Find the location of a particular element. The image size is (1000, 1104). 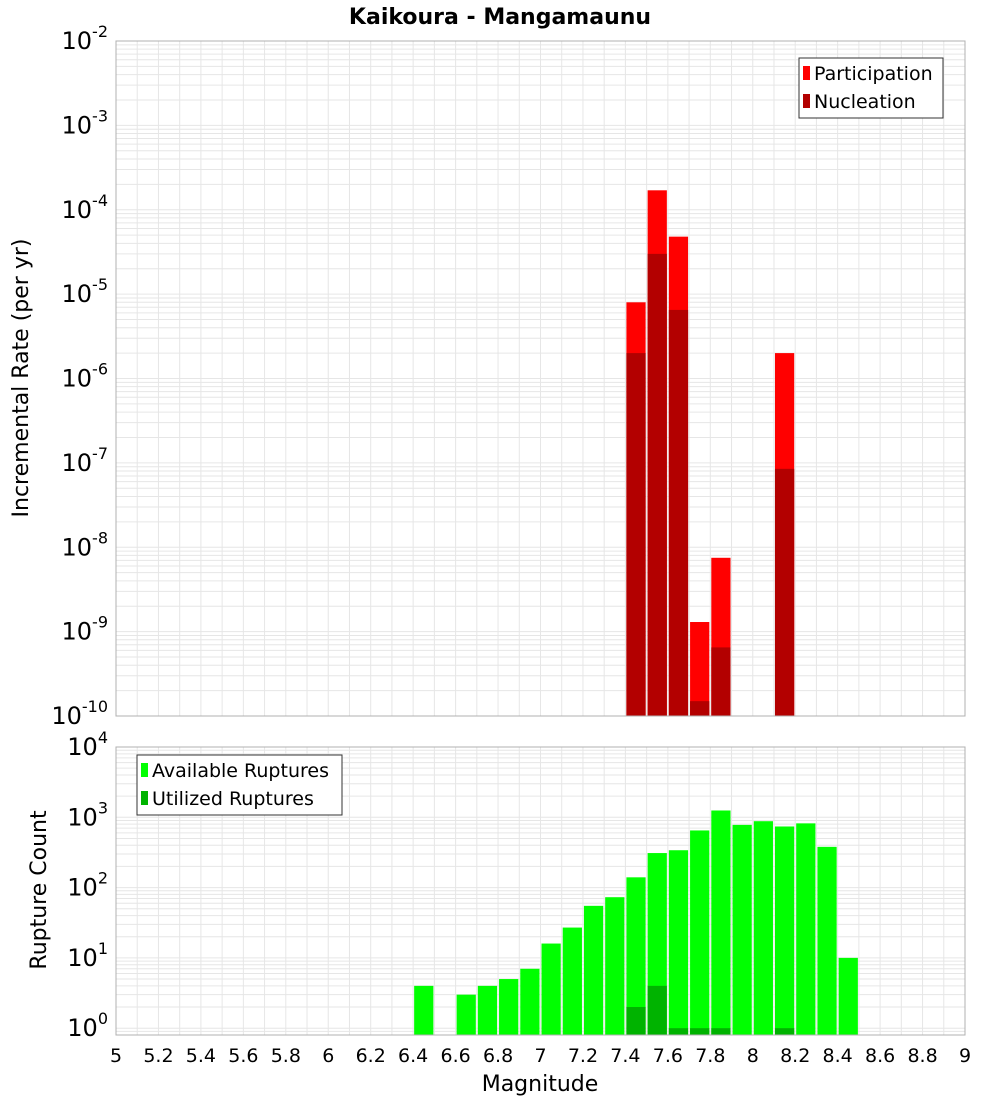

rate-y-tick-exponent: -8 is located at coordinates (100, 537).